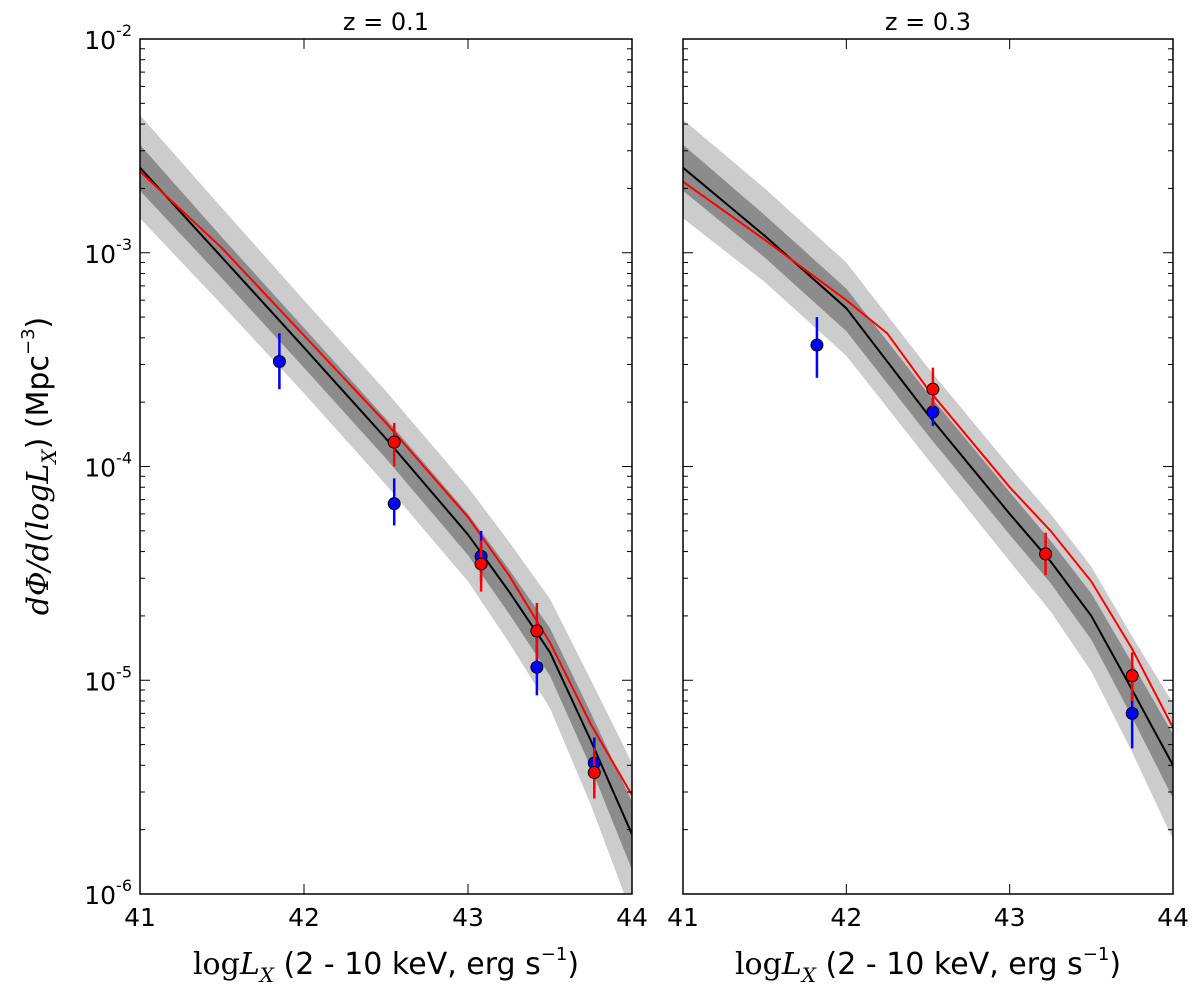 This screenshot has height=994, width=1200. I want to click on panel-title: z = 0.1, so click(386, 22).